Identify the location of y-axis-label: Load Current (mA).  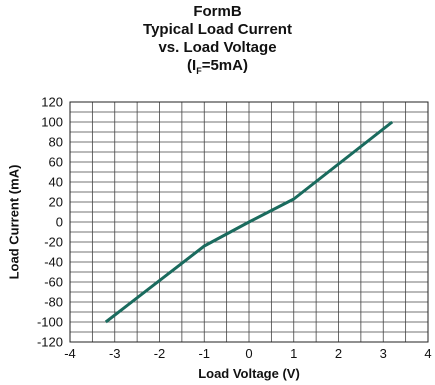
(14, 222).